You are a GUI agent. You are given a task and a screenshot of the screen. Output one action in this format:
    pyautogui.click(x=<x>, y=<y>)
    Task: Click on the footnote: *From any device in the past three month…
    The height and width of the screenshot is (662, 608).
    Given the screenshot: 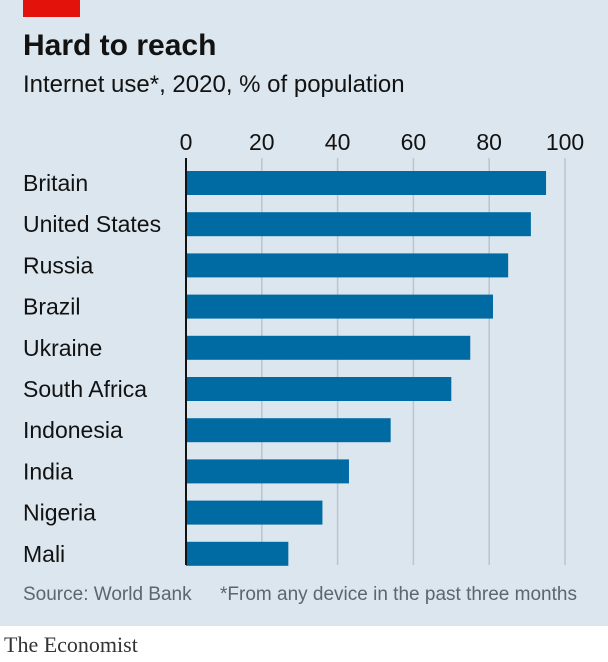 What is the action you would take?
    pyautogui.click(x=398, y=594)
    